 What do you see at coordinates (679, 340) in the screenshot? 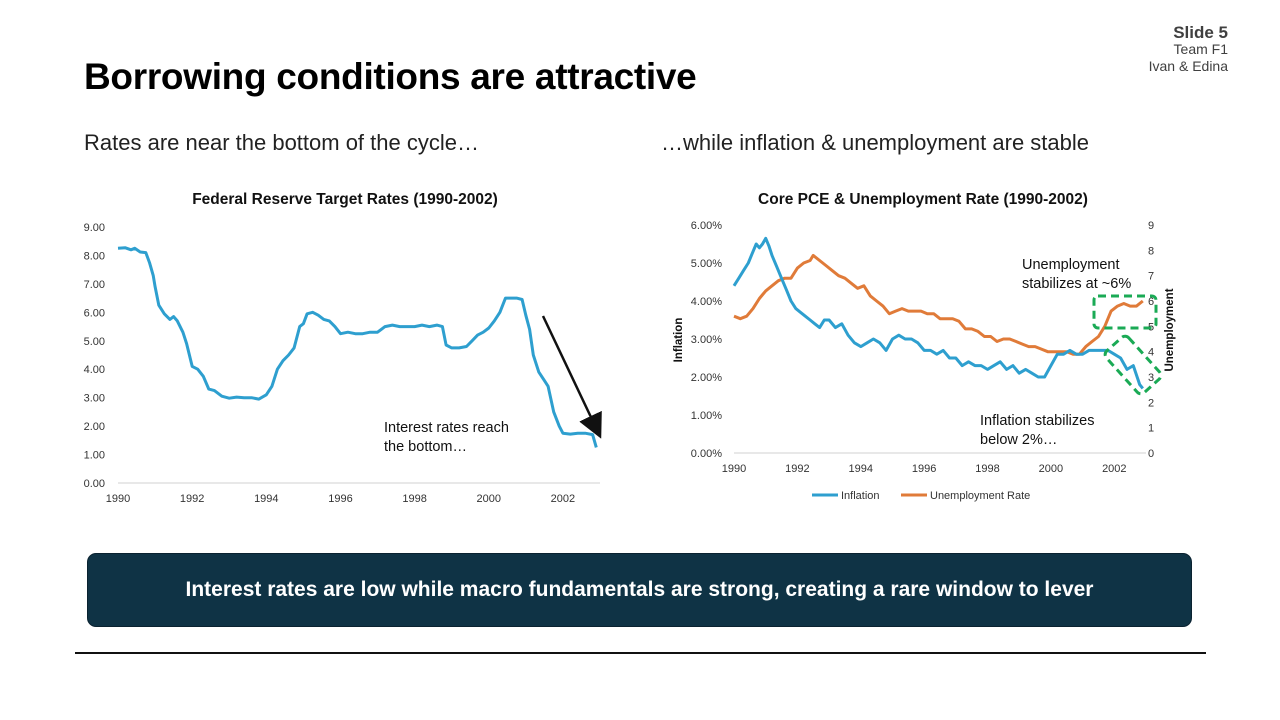
I see `left-y-axis-label: Inflation` at bounding box center [679, 340].